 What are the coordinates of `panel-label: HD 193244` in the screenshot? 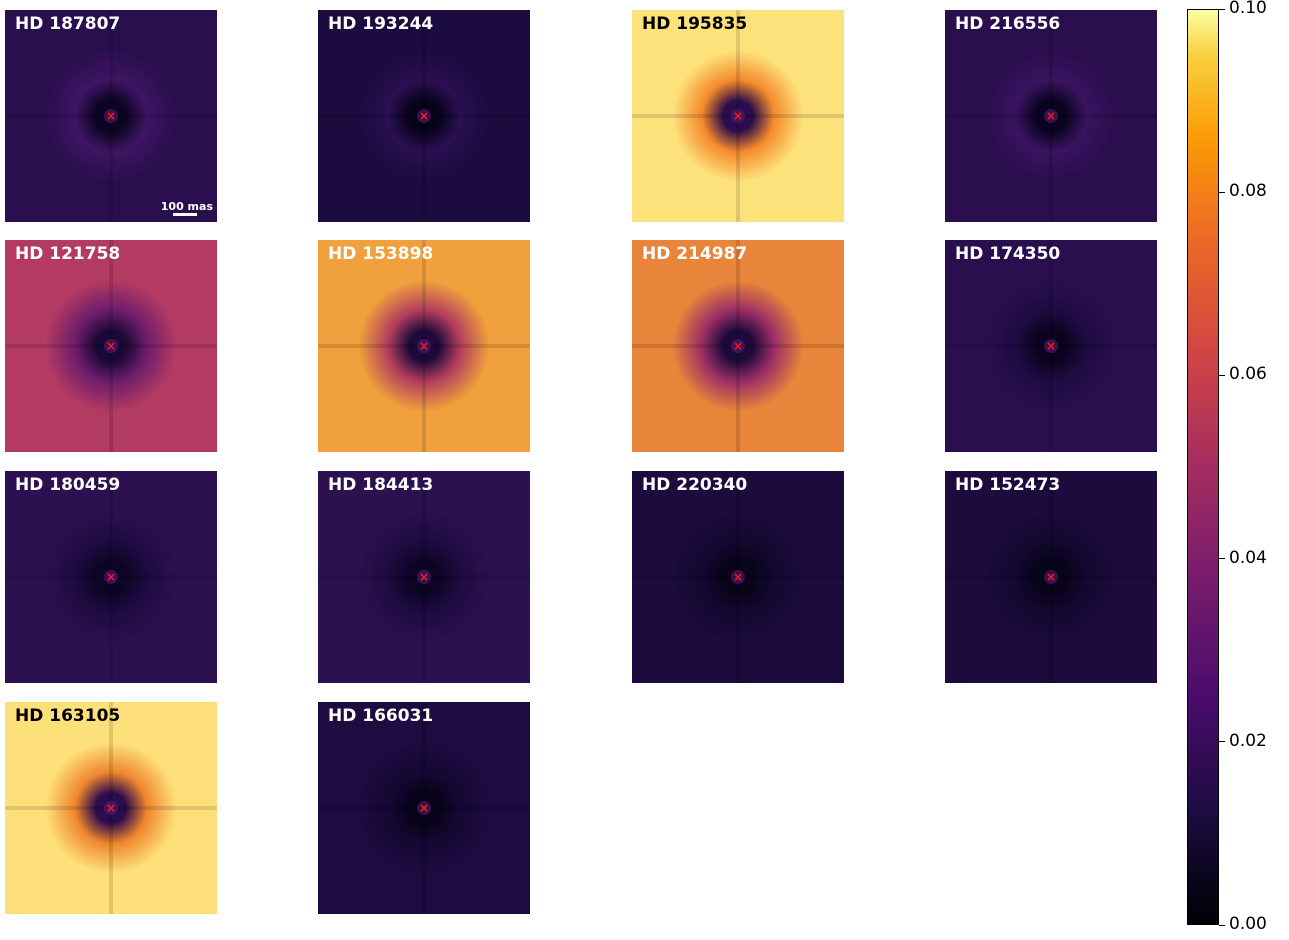 It's located at (381, 24).